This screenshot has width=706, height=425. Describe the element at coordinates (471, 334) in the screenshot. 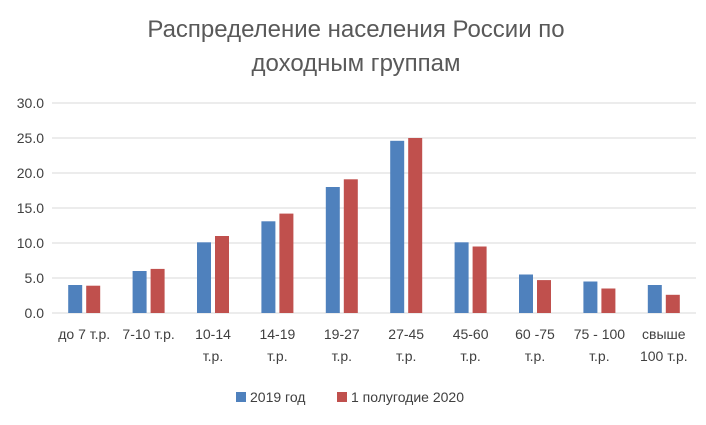

I see `x-tick-label: 45-60` at that location.